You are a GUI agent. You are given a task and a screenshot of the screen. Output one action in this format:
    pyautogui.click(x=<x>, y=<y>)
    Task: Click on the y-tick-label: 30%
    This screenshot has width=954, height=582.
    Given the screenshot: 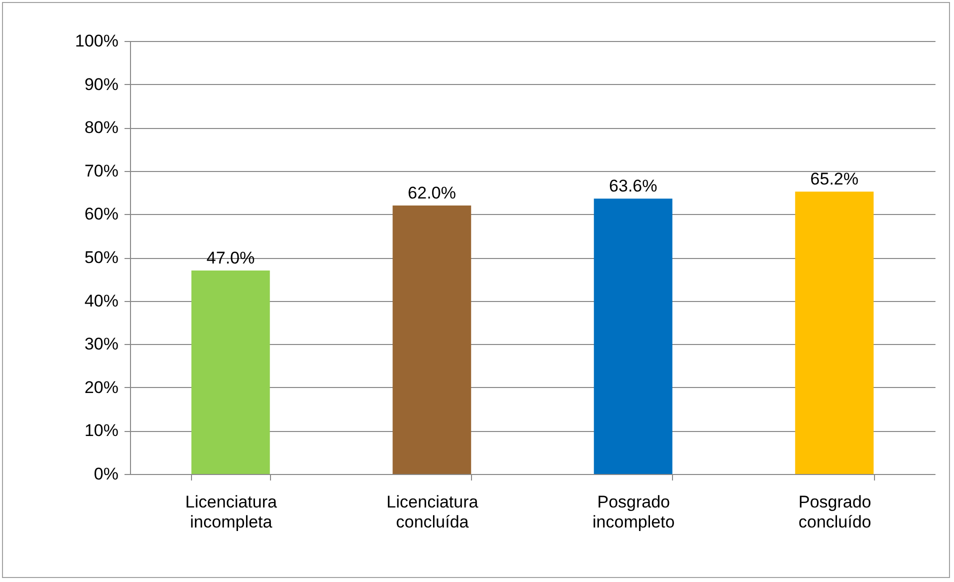 What is the action you would take?
    pyautogui.click(x=101, y=344)
    